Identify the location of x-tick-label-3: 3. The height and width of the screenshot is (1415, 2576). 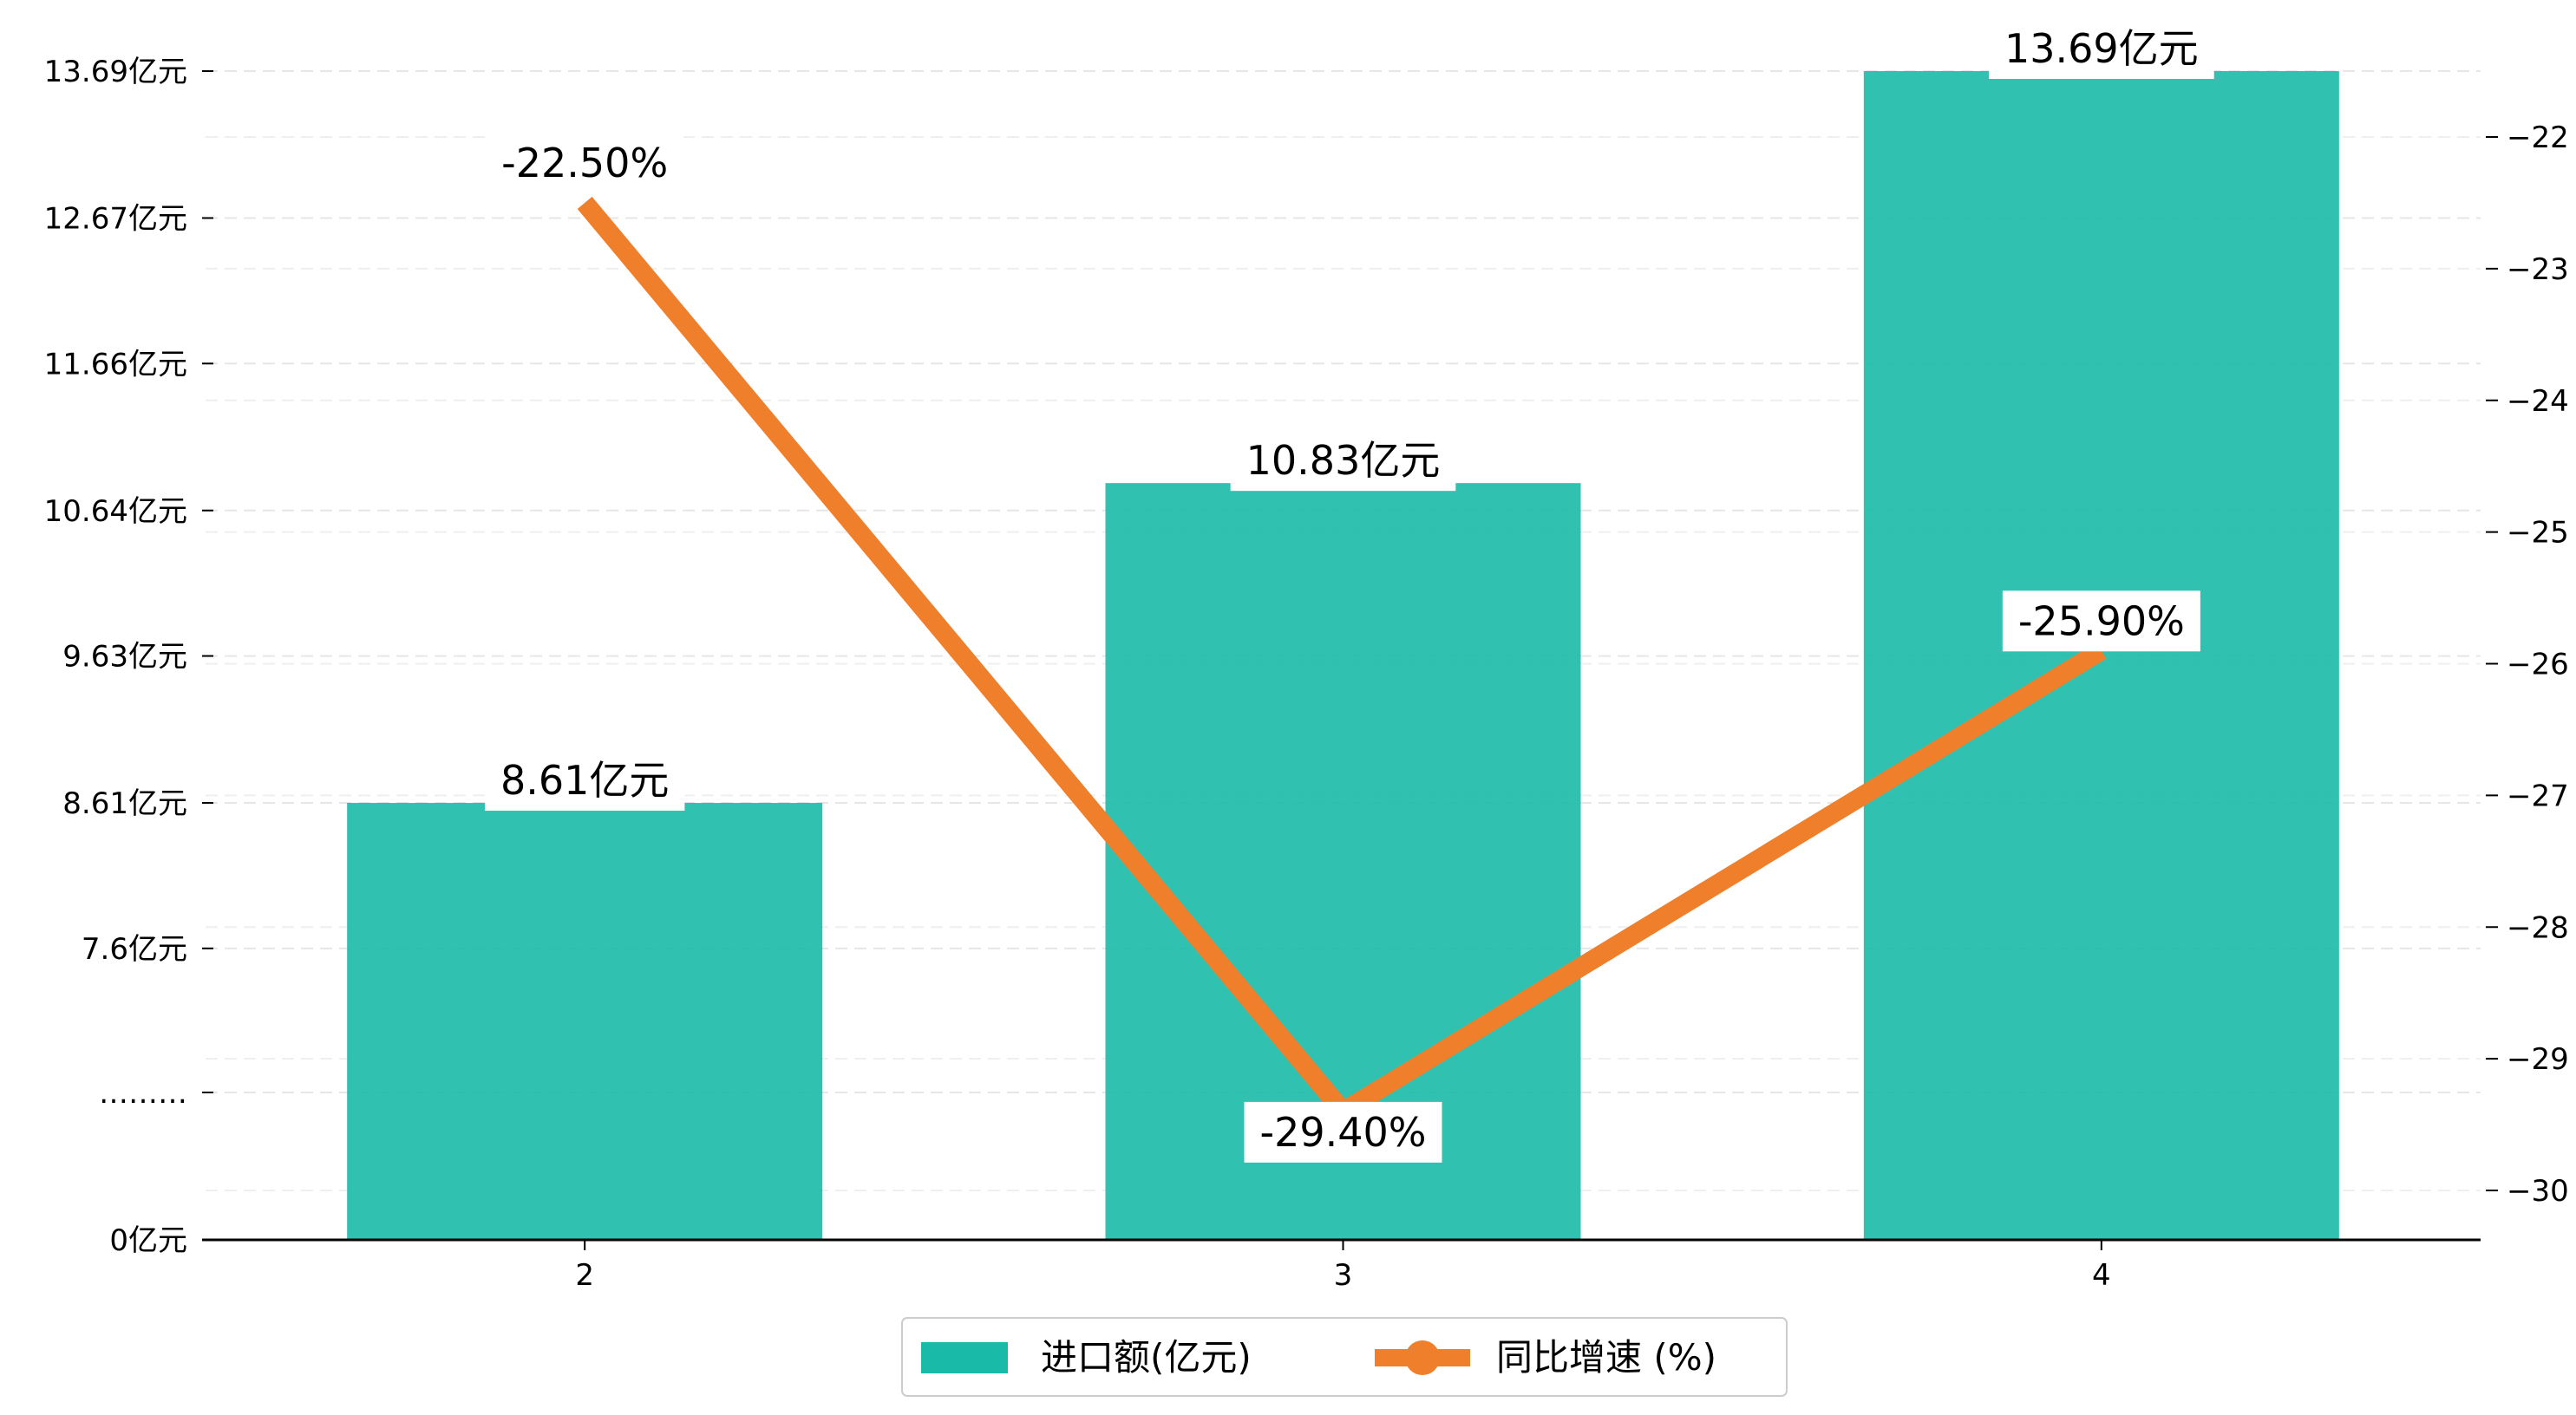
(1343, 1275).